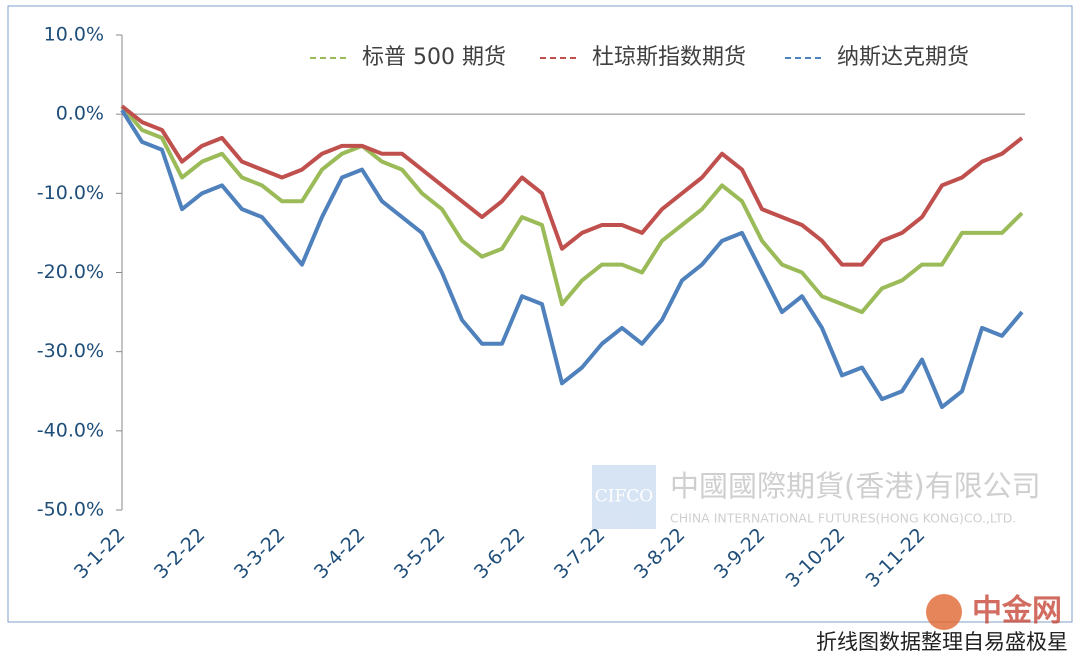  What do you see at coordinates (179, 553) in the screenshot?
I see `x-tick-label: 3-2-22` at bounding box center [179, 553].